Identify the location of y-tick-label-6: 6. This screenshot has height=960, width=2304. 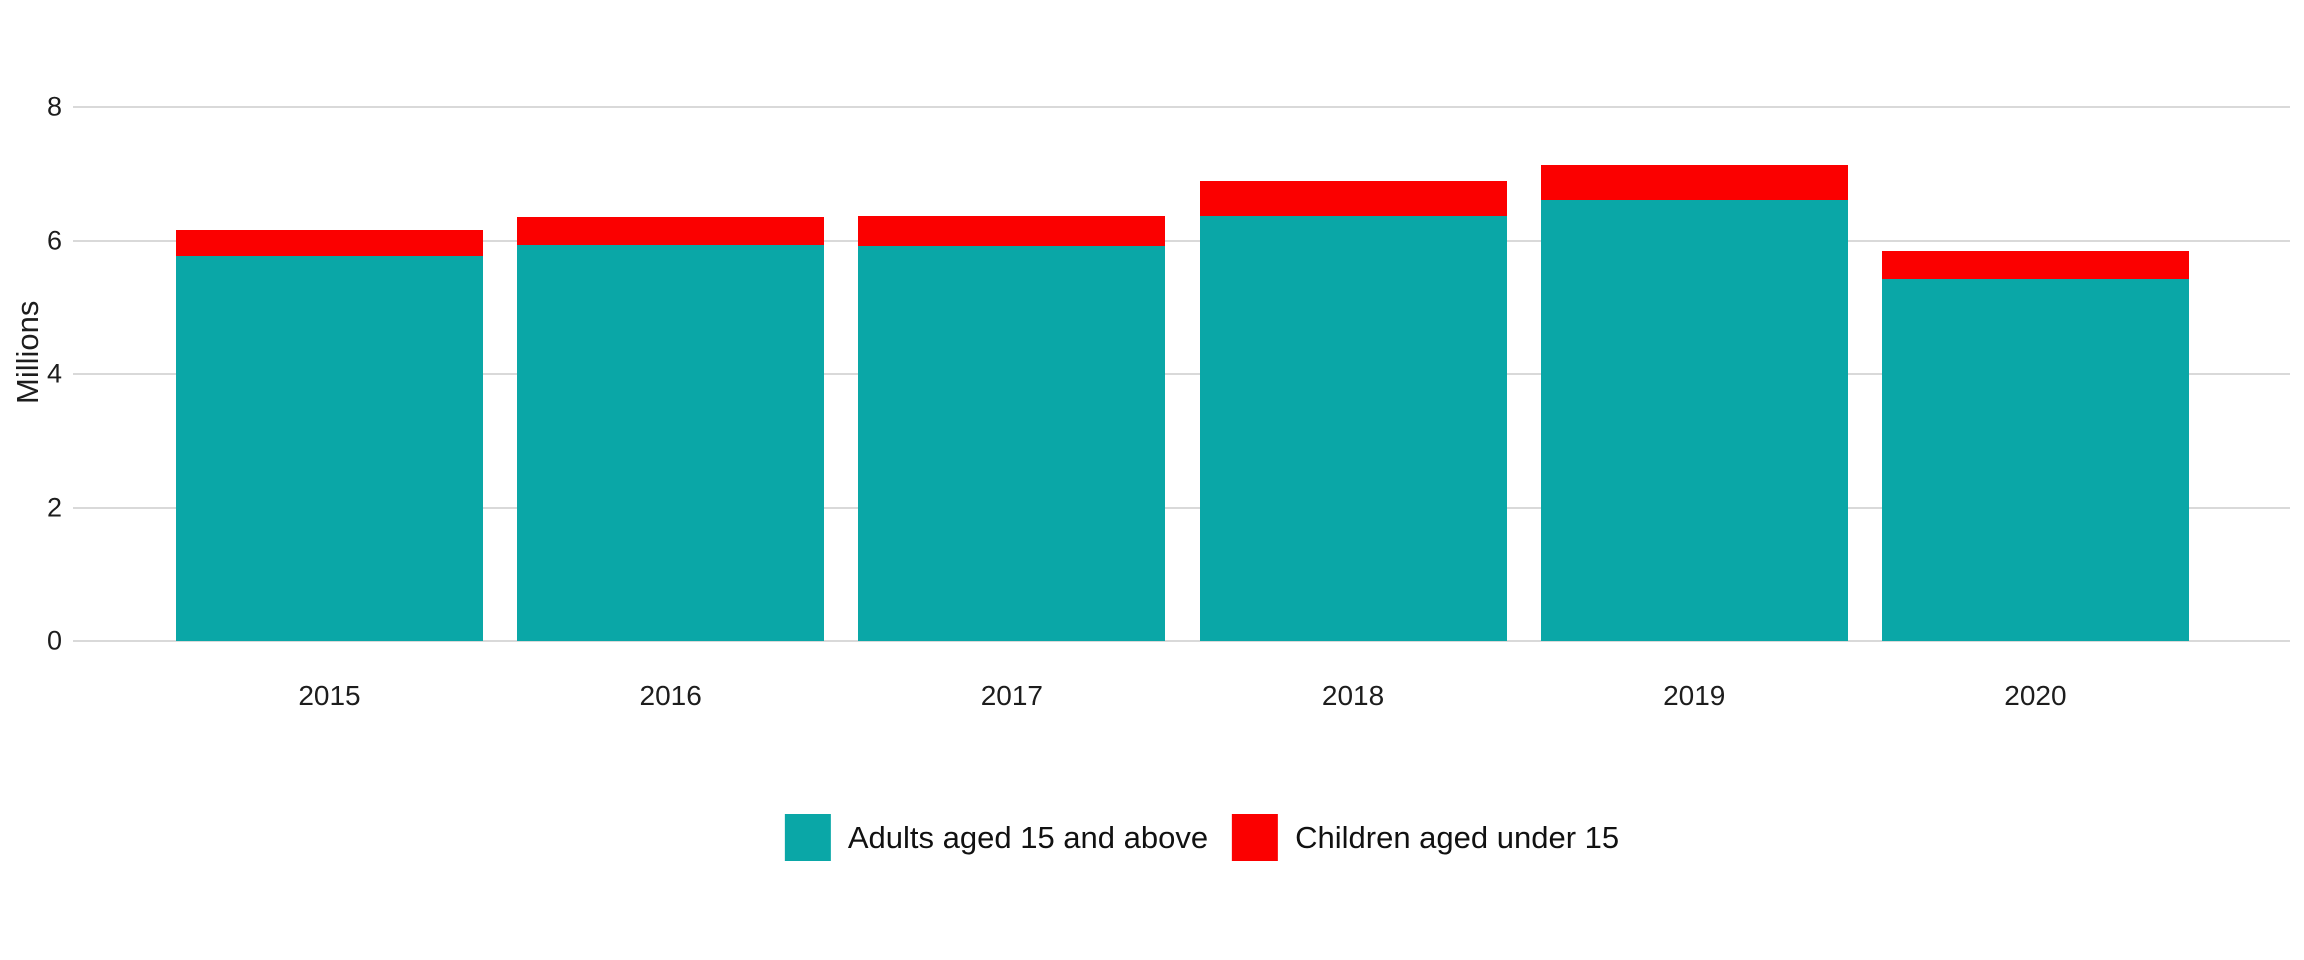
(54, 240).